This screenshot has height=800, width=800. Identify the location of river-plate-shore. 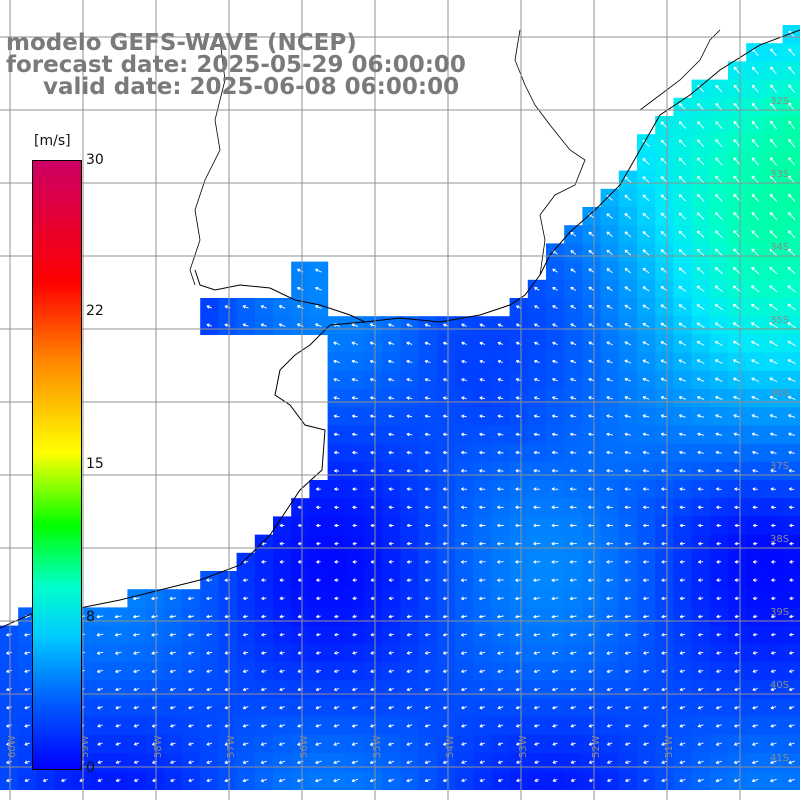
(280, 296).